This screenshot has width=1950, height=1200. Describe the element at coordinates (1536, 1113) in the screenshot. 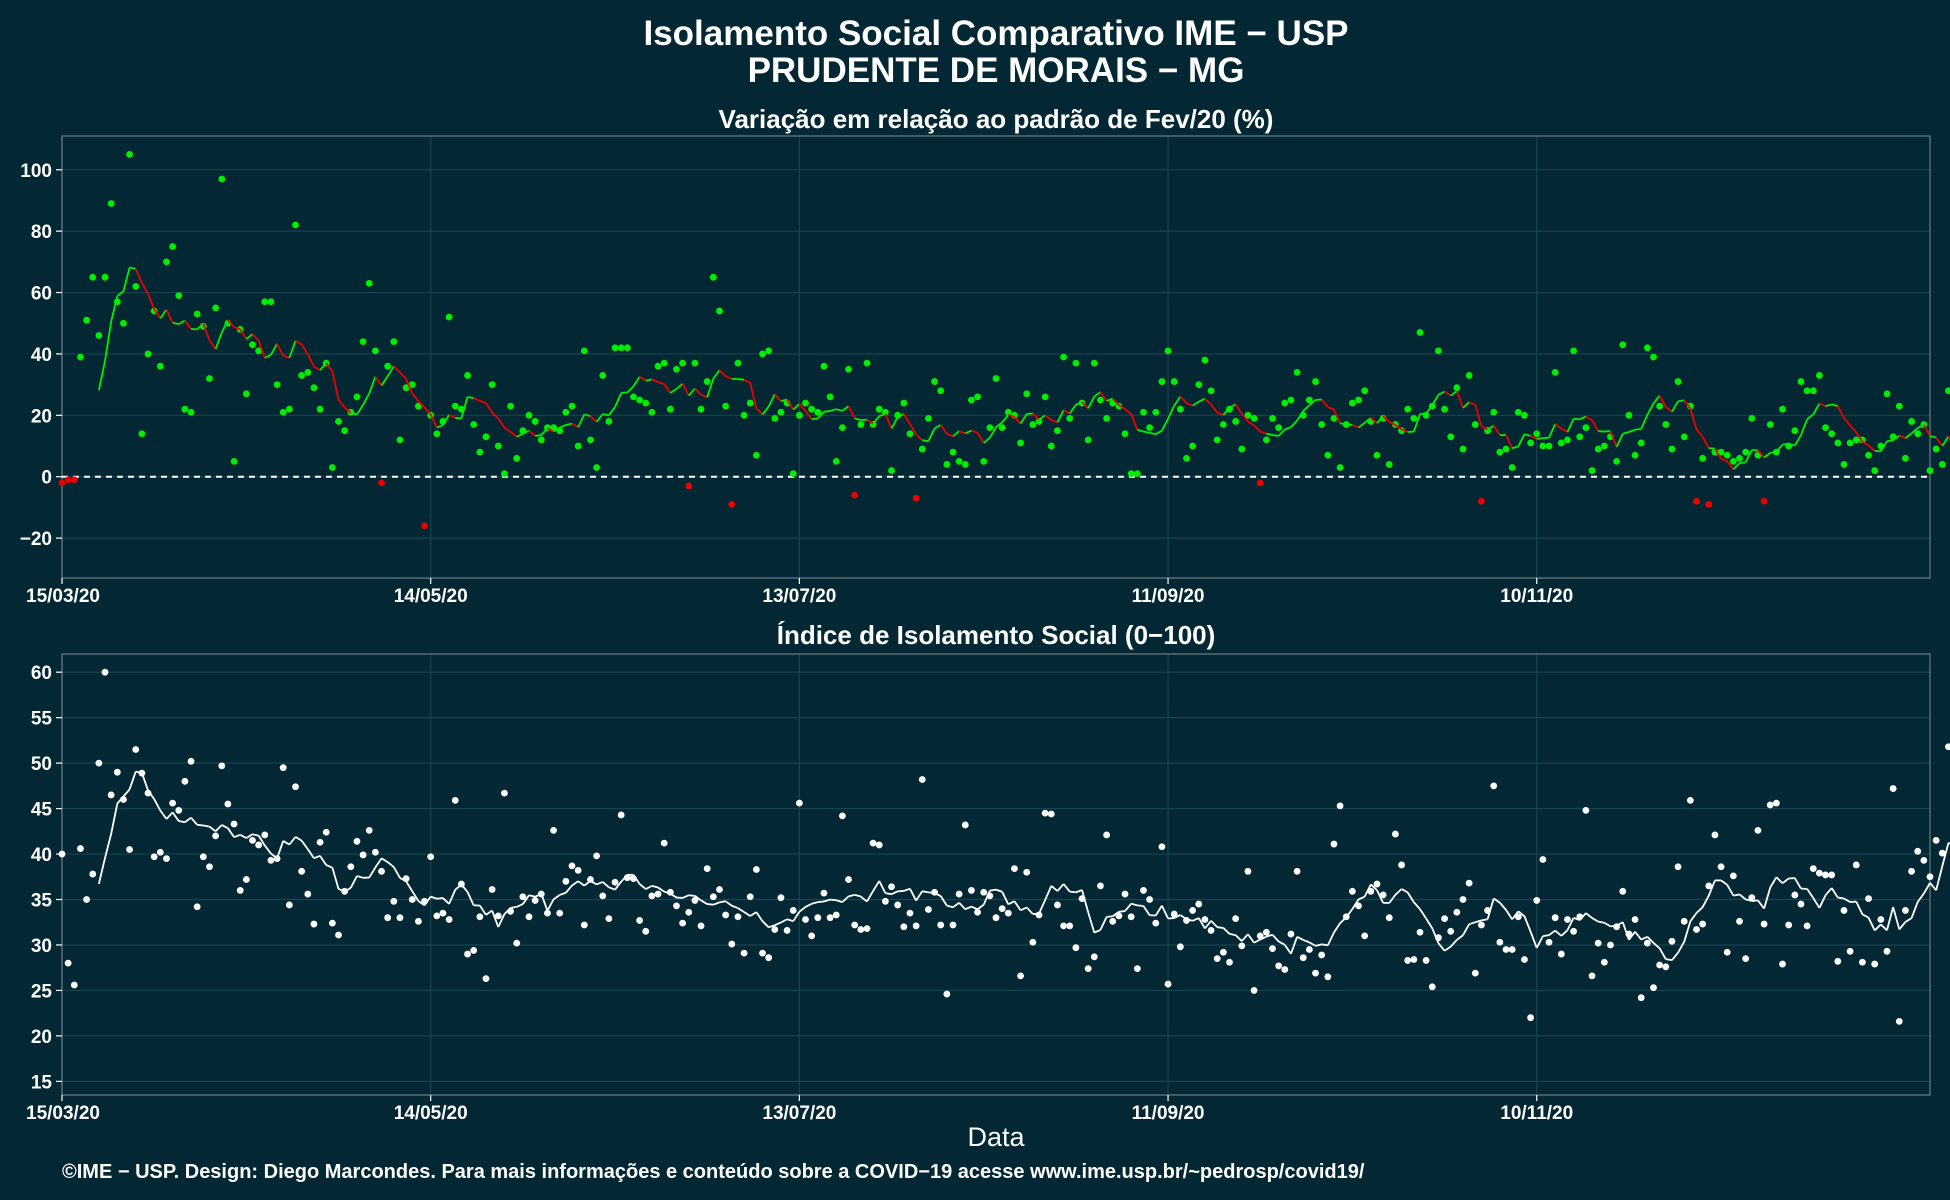

I see `x-tick-label: 10/11/20` at that location.